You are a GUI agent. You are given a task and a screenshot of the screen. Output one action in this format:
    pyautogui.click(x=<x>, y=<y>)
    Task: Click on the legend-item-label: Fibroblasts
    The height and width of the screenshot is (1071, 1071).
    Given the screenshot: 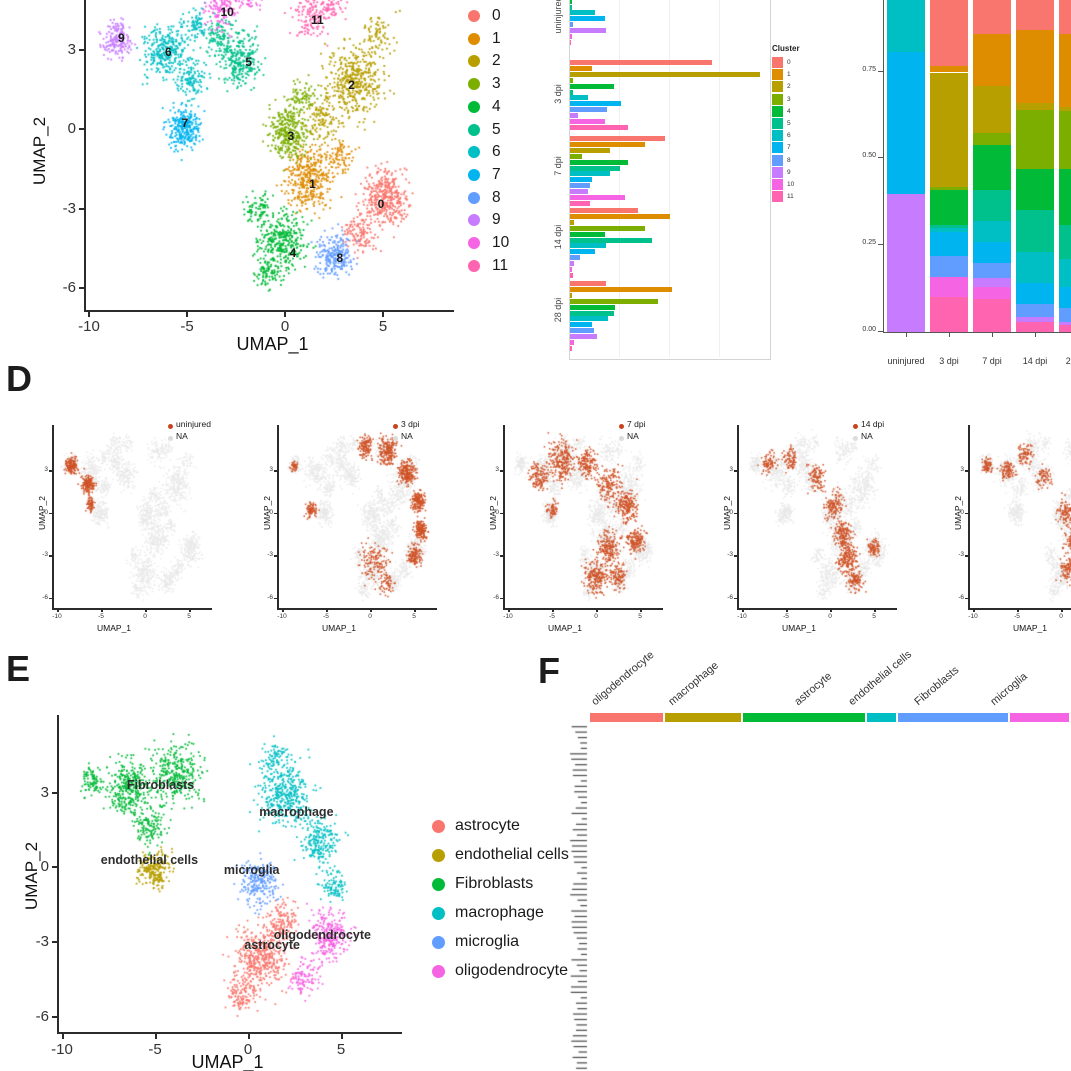 What is the action you would take?
    pyautogui.click(x=494, y=883)
    